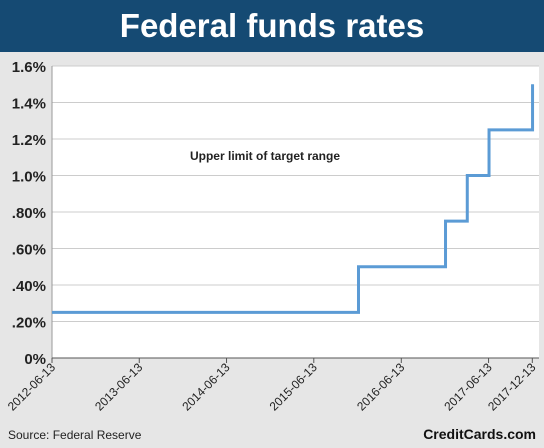  Describe the element at coordinates (32, 387) in the screenshot. I see `x-tick-label: 2012-06-13` at that location.